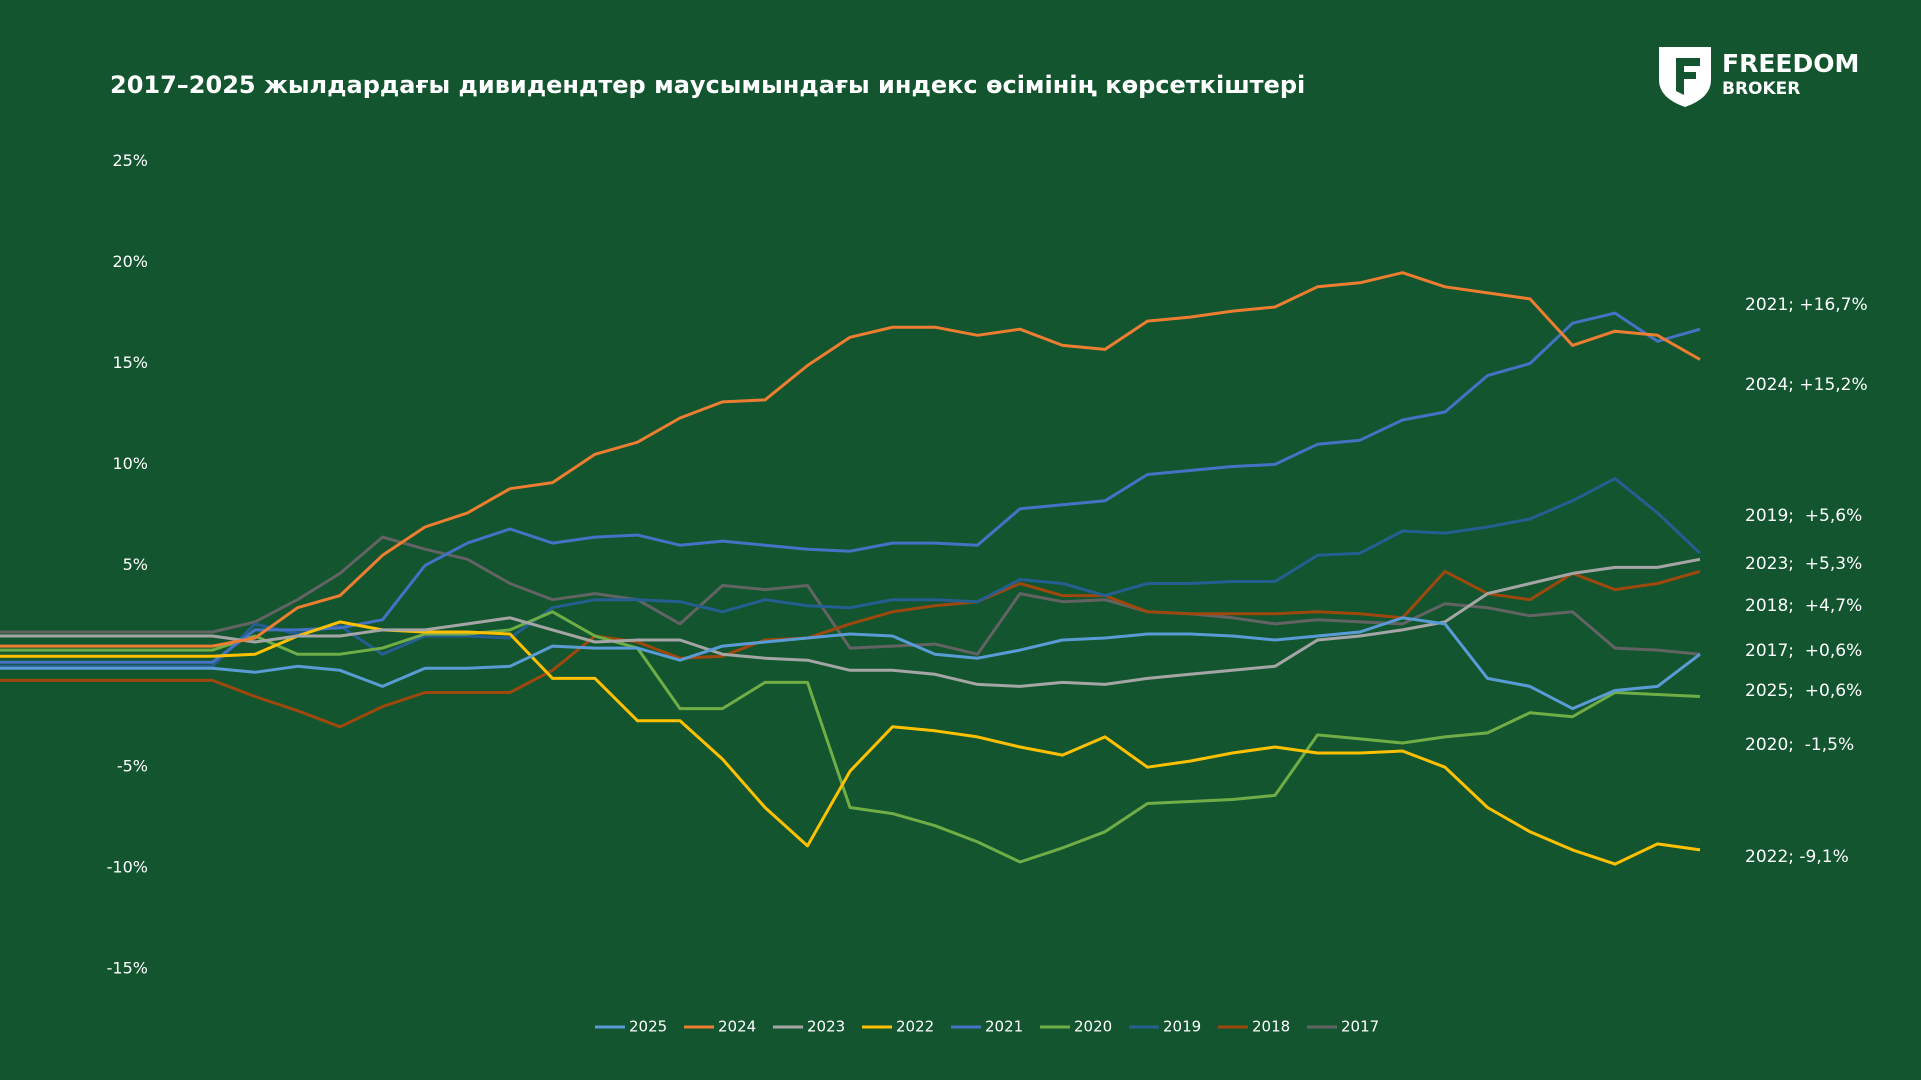 This screenshot has width=1921, height=1080. I want to click on legend: 2025 2024 2023 2022 2021 2020 2019 2018 2017, so click(987, 1027).